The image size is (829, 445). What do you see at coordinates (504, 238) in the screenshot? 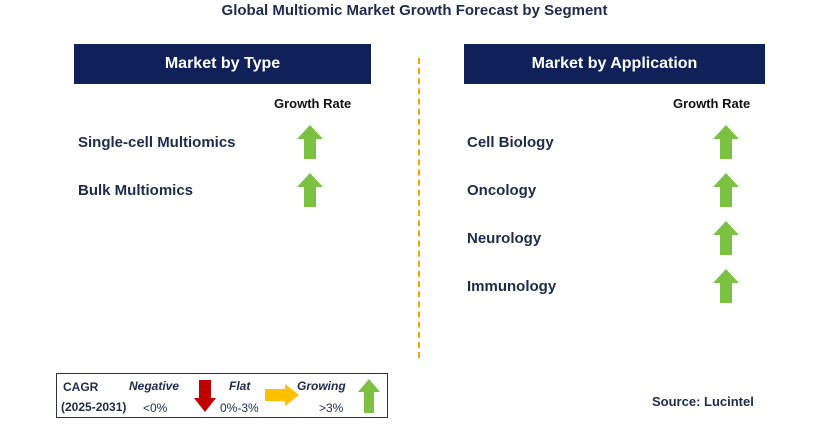
I see `segment-label-neurology: Neurology` at bounding box center [504, 238].